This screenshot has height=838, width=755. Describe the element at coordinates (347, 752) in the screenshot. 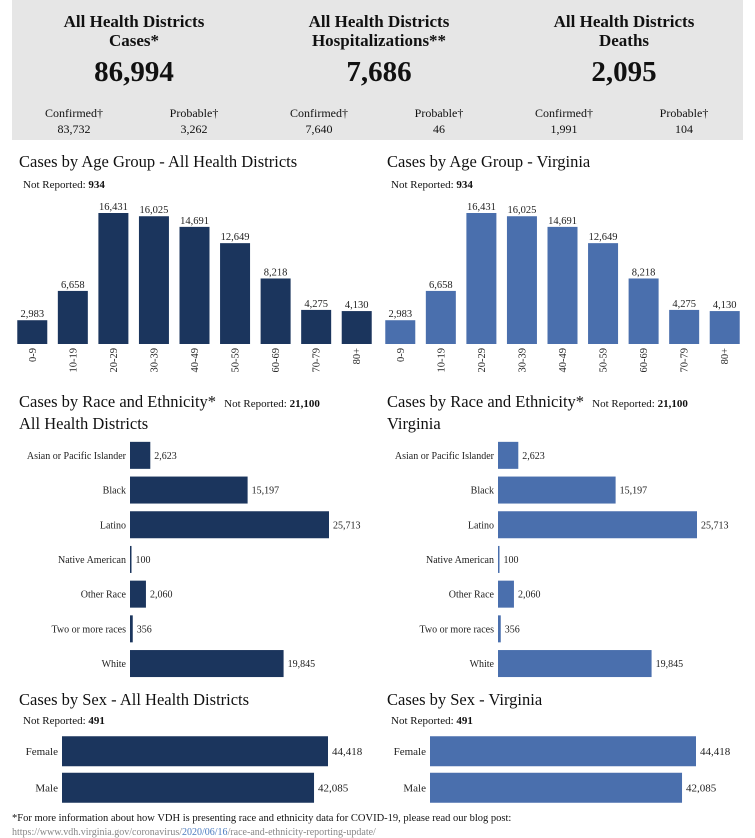

I see `value-label: 44,418` at that location.